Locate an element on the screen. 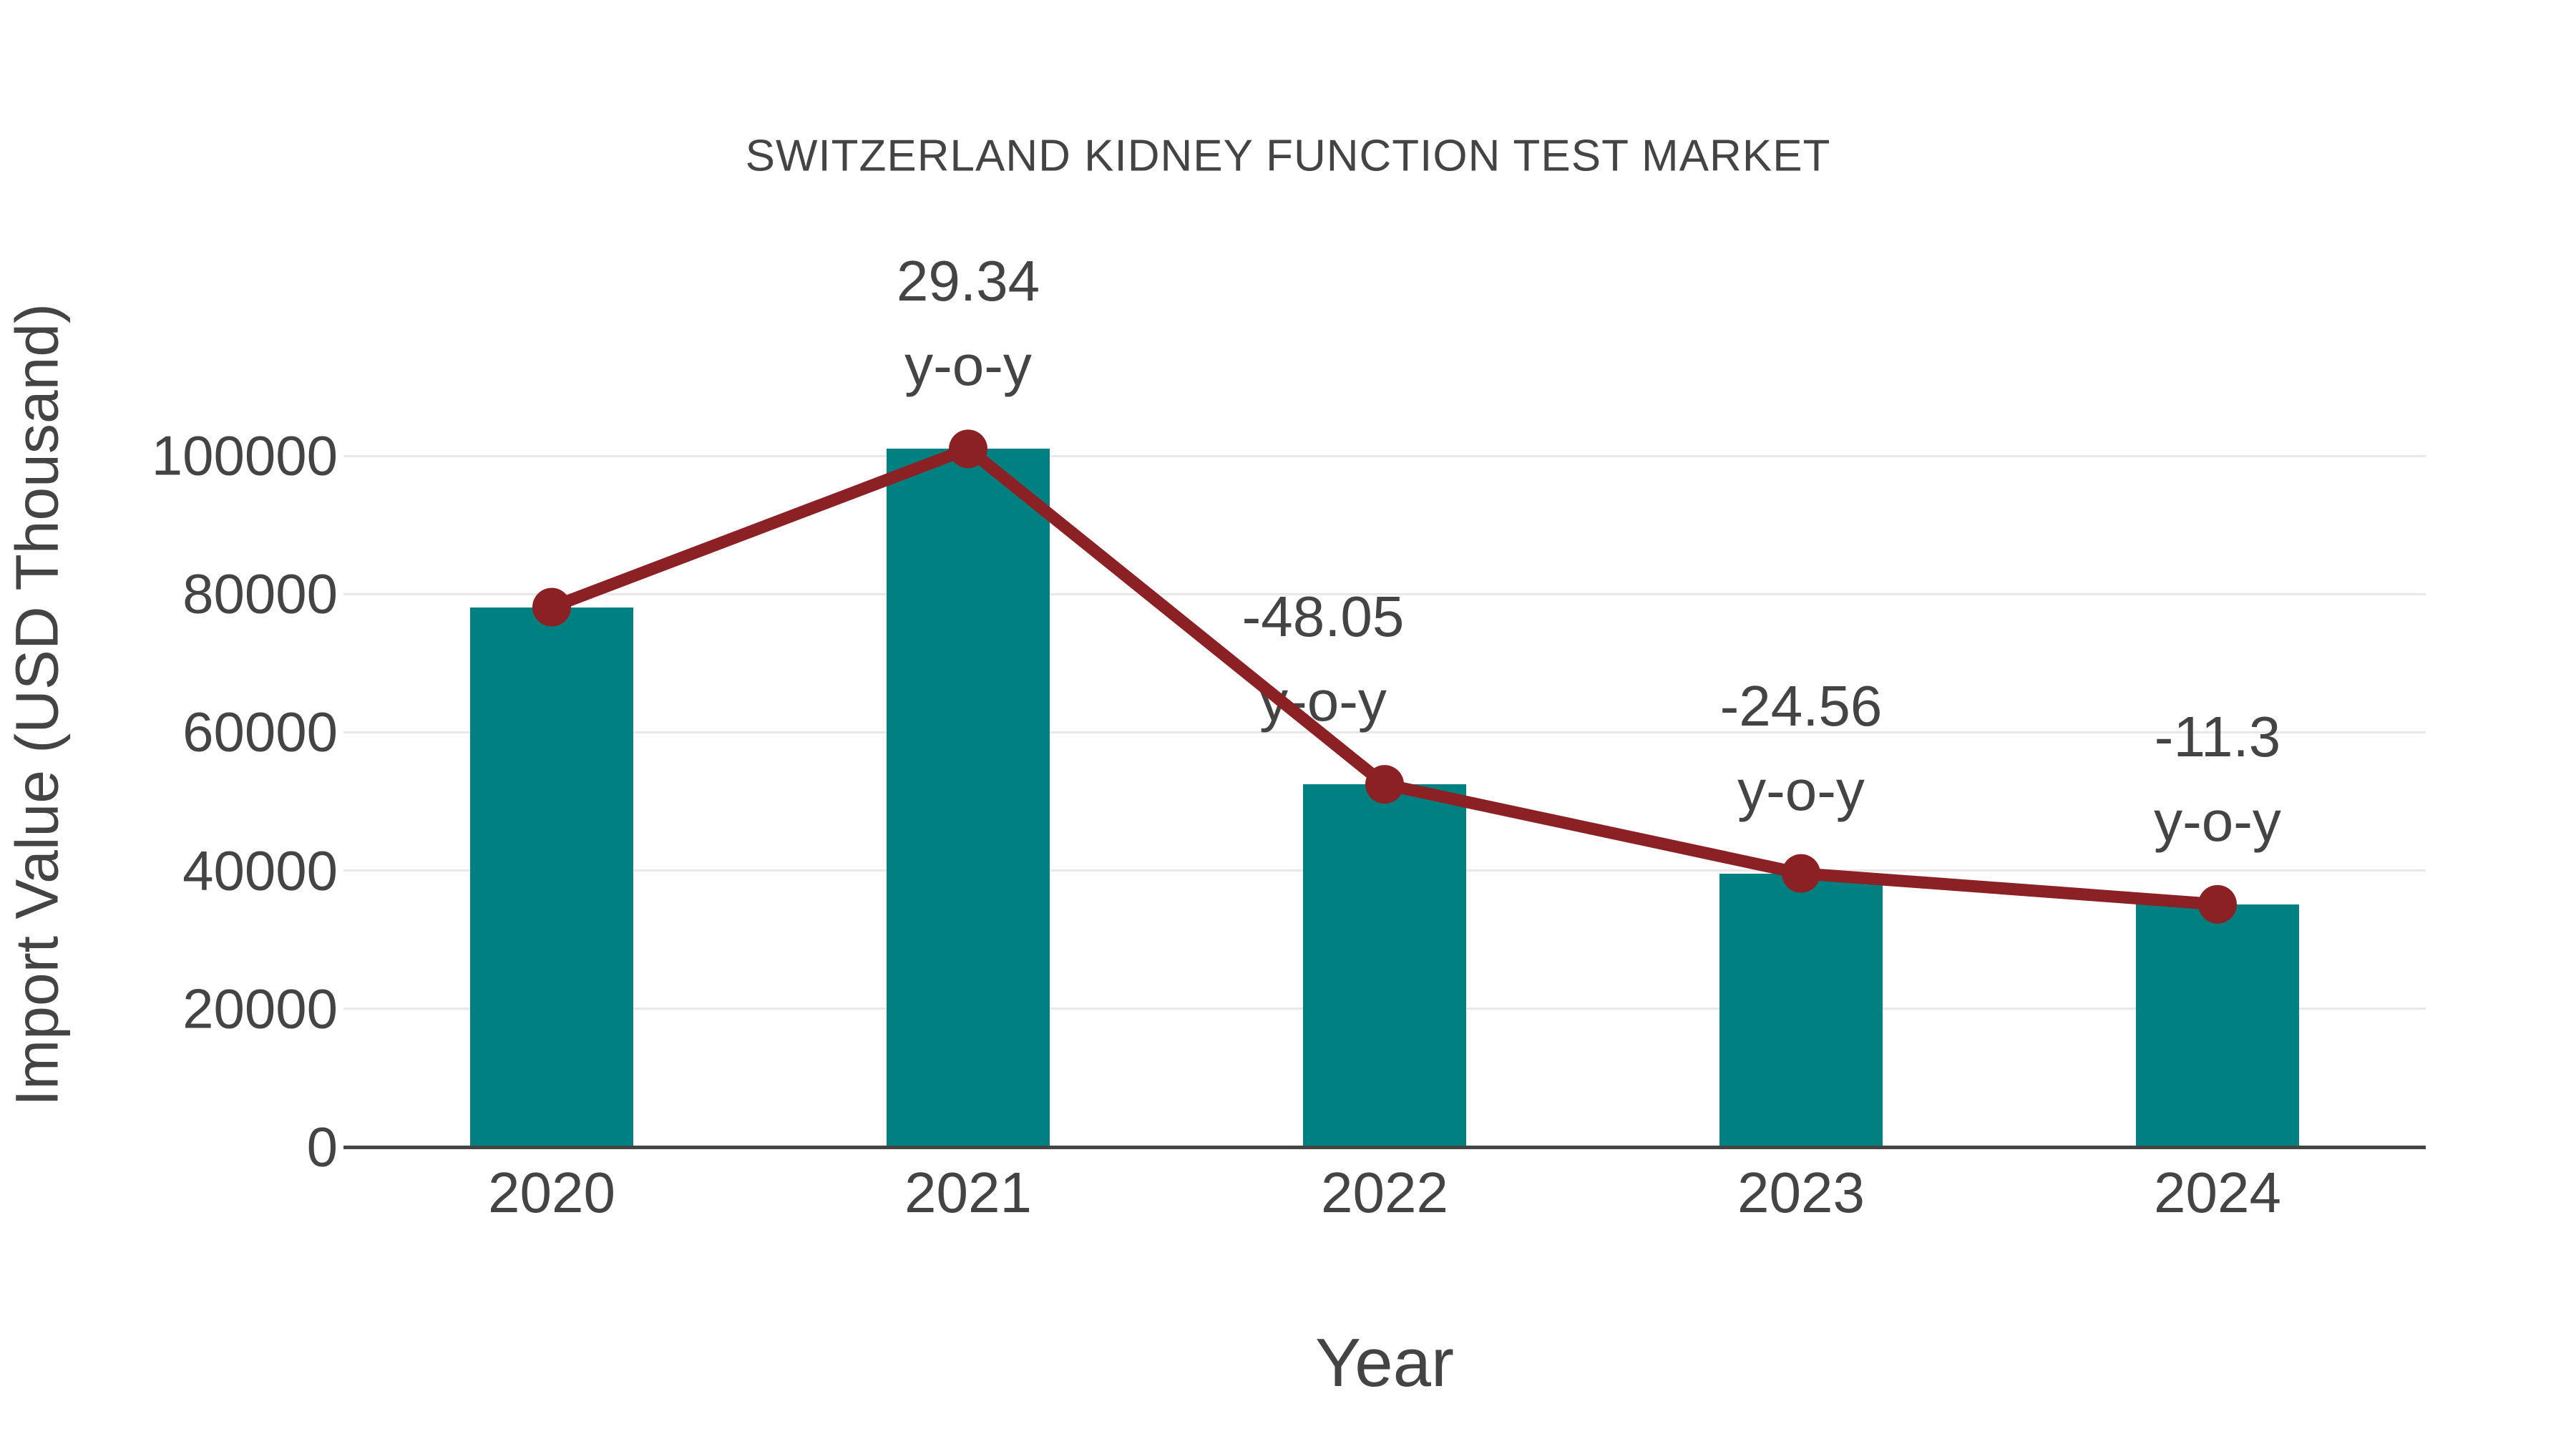 This screenshot has height=1449, width=2576. annotation-2022-label: y-o-y is located at coordinates (1323, 701).